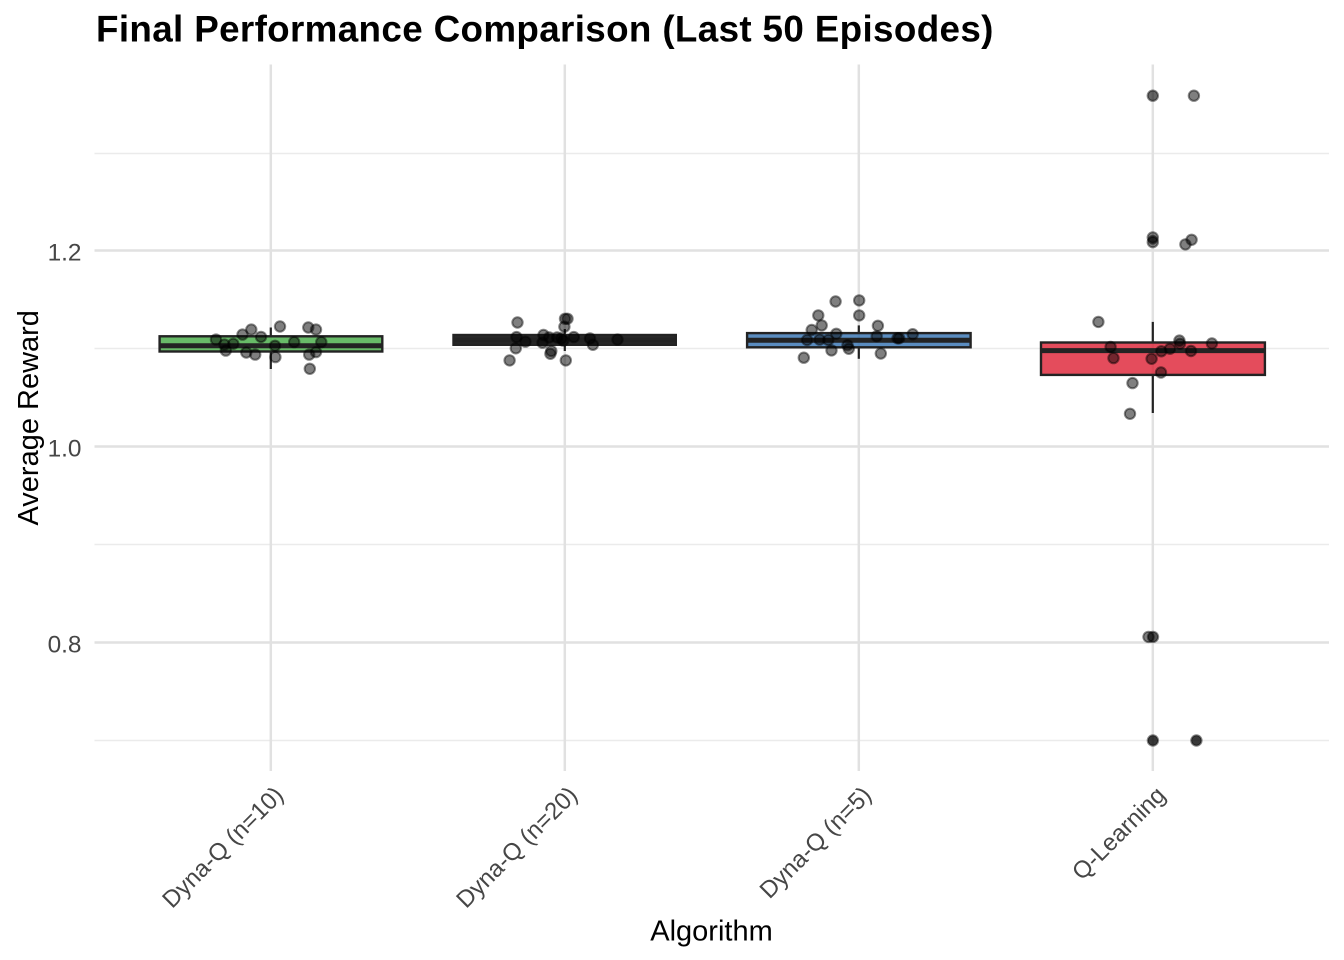 This screenshot has height=960, width=1344. What do you see at coordinates (65, 645) in the screenshot?
I see `svg-text: 0.8` at bounding box center [65, 645].